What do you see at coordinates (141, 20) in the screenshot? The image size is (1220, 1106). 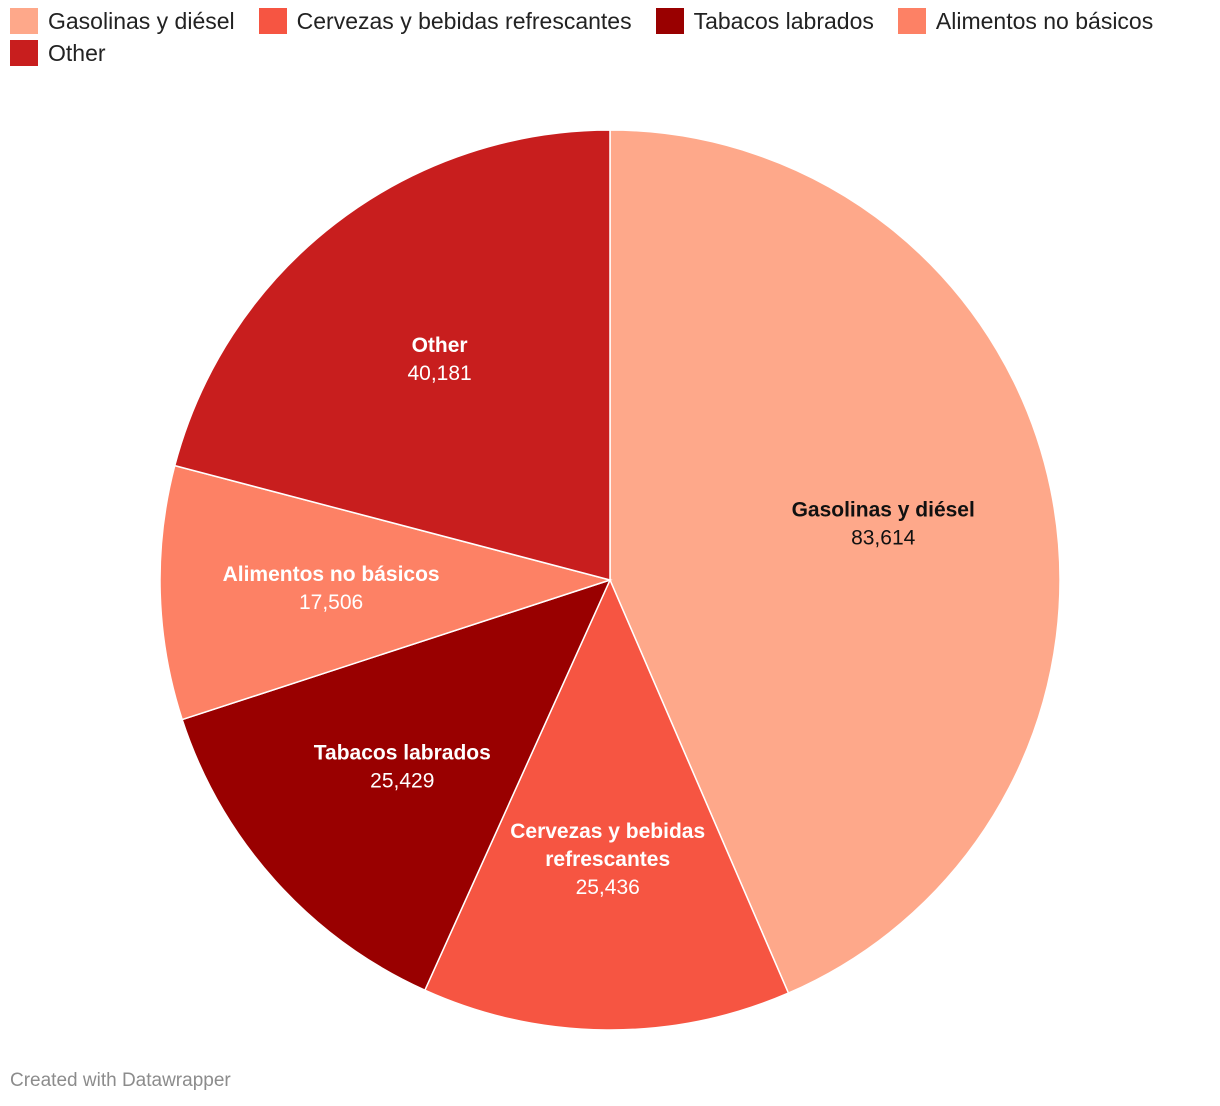 I see `legend-label: Gasolinas y diésel` at bounding box center [141, 20].